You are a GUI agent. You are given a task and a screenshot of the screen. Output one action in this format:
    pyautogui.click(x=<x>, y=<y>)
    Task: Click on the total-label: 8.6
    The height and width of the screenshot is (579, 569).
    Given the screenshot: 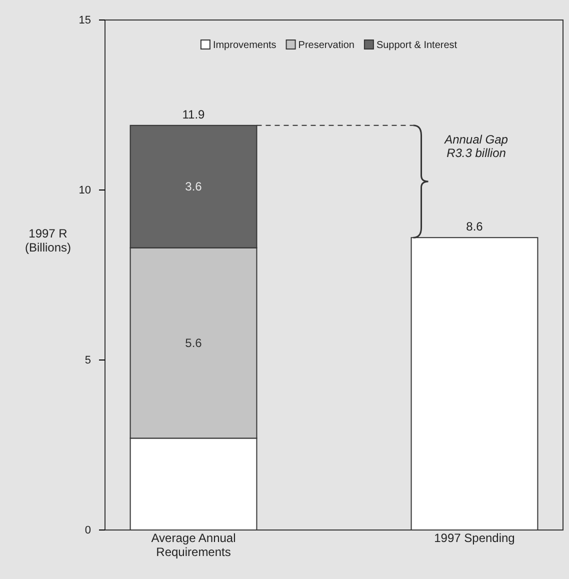 What is the action you would take?
    pyautogui.click(x=475, y=227)
    